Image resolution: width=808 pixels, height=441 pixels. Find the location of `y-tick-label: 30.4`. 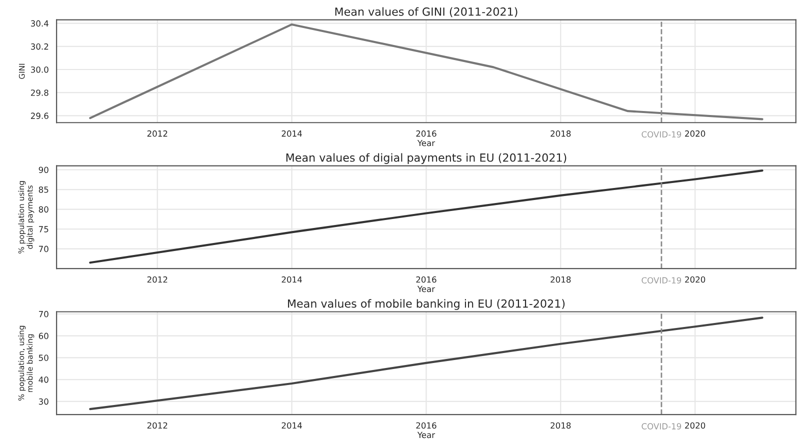

y-tick-label: 30.4 is located at coordinates (39, 23).